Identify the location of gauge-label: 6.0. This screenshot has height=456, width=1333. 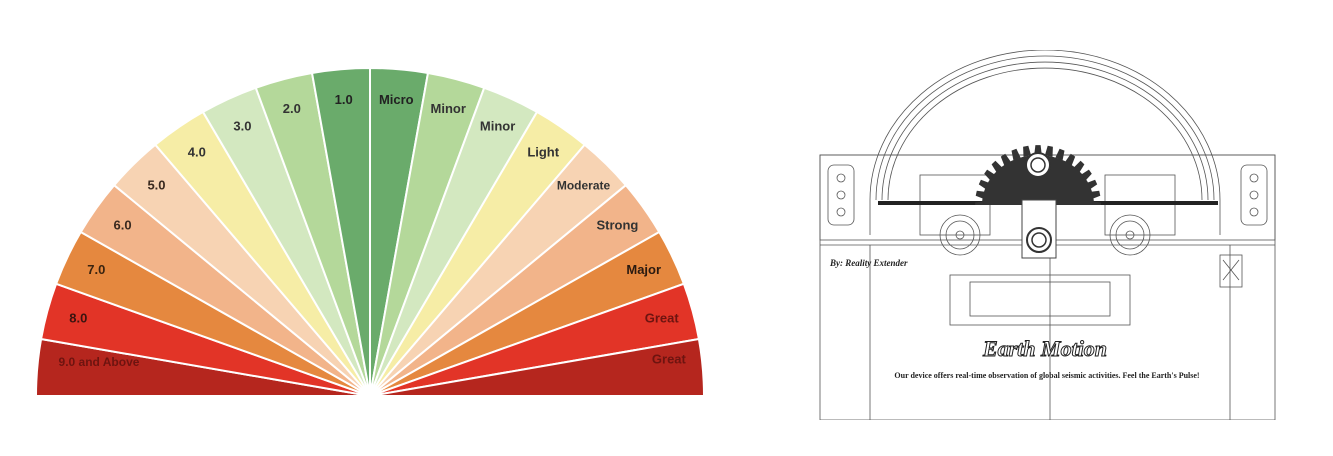
(123, 224).